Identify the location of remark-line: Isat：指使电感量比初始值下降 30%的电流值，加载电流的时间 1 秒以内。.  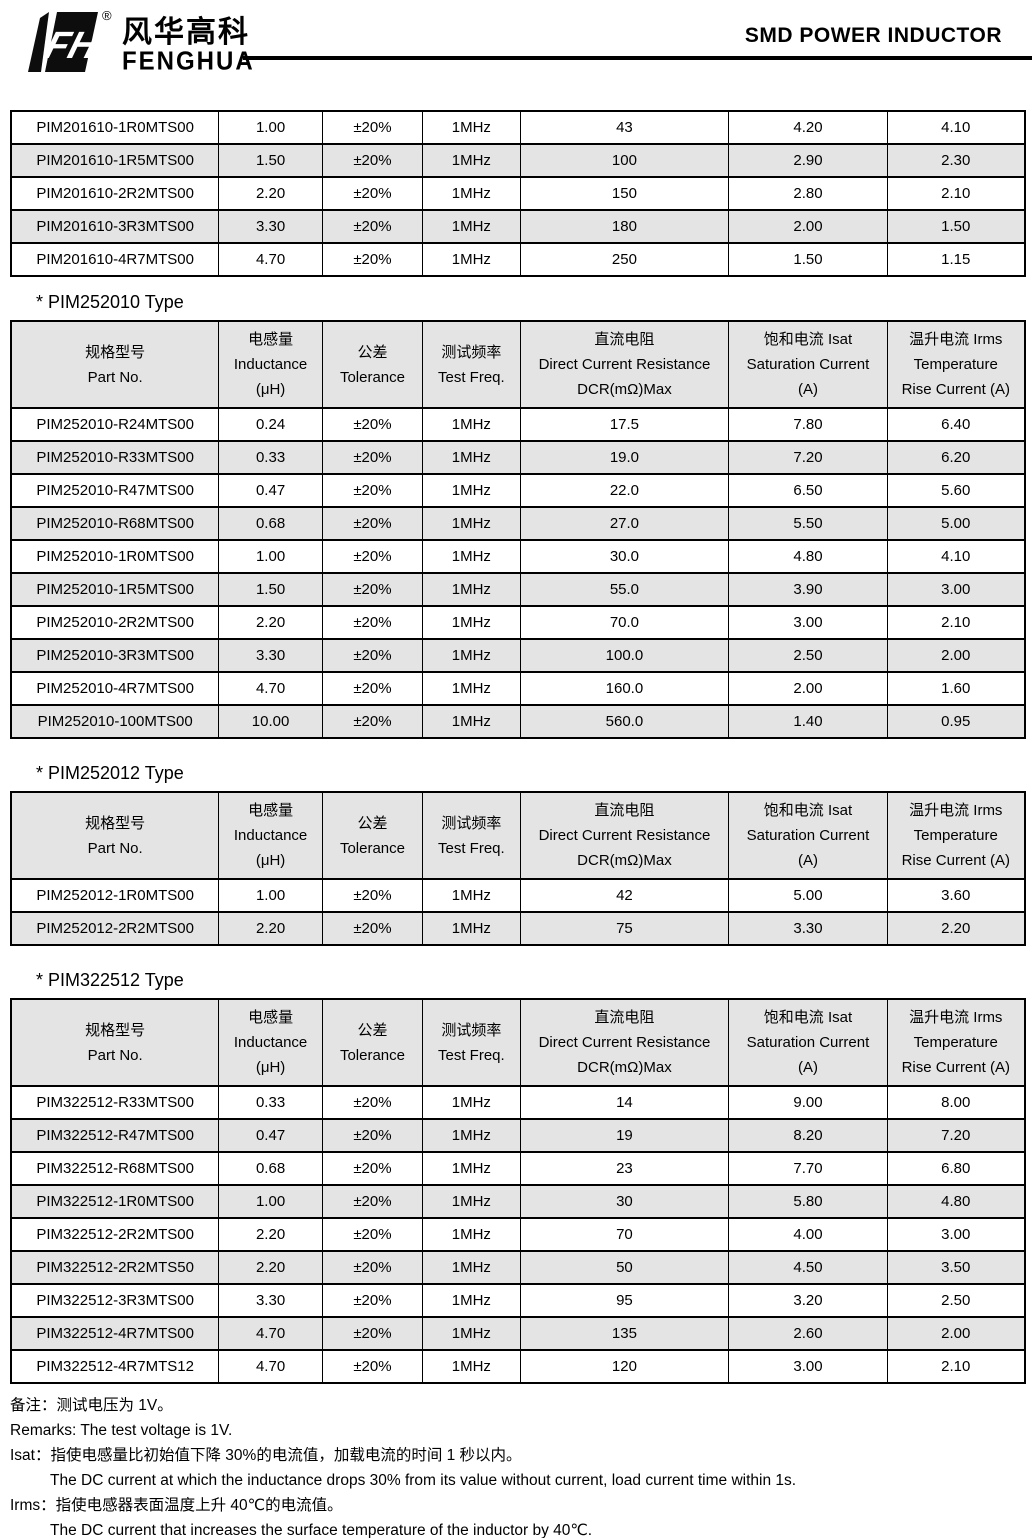
(266, 1455).